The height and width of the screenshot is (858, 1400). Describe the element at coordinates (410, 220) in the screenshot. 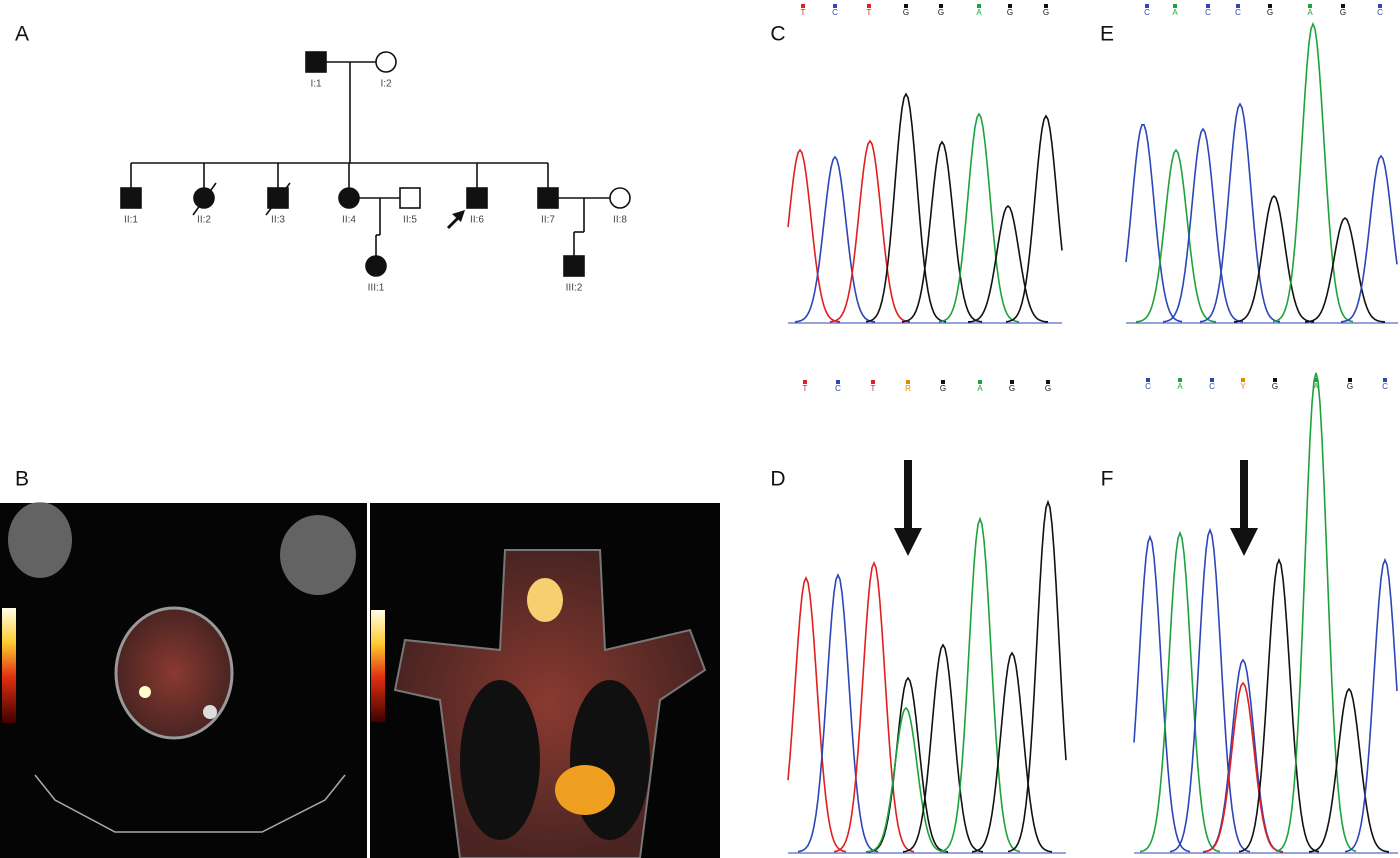

I see `pedigree-label: II:5` at that location.